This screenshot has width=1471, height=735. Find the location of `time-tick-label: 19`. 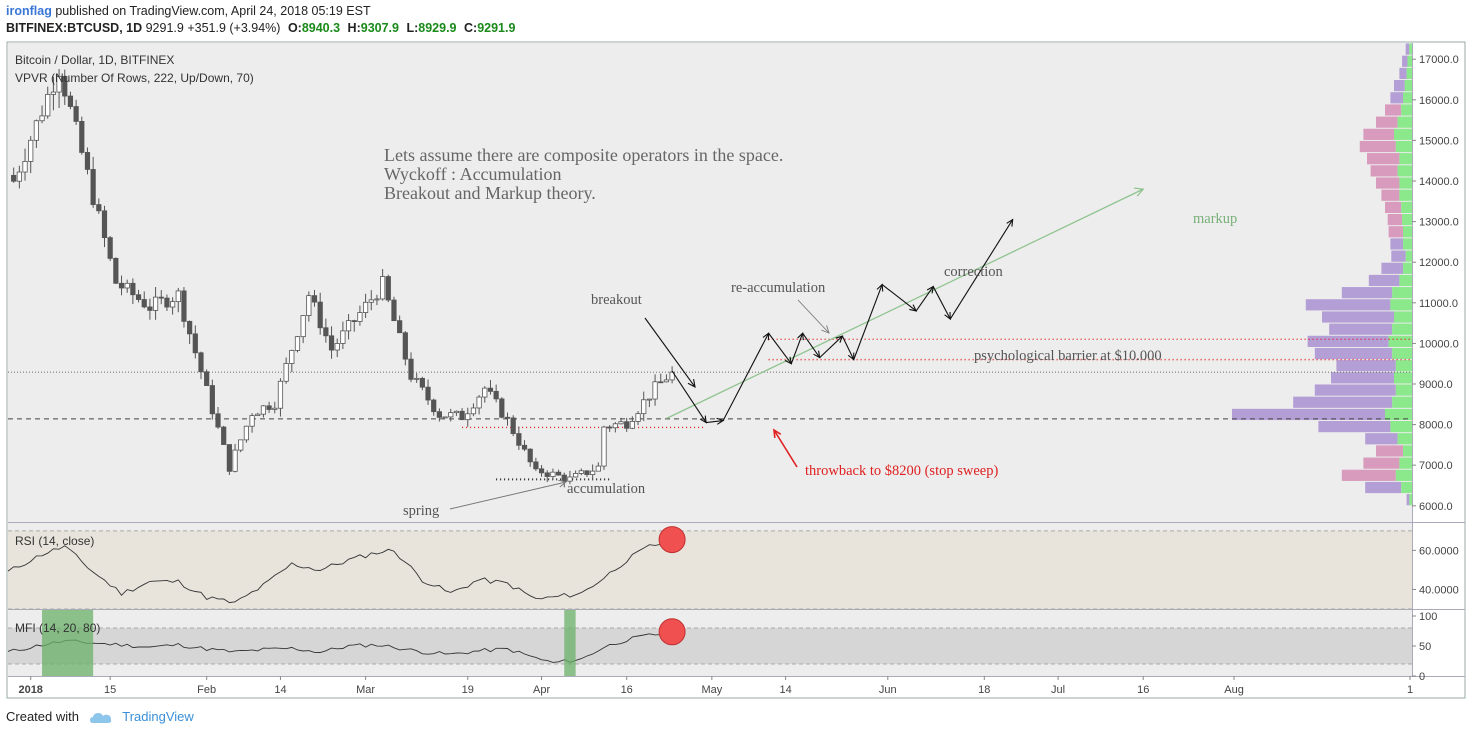

time-tick-label: 19 is located at coordinates (468, 690).